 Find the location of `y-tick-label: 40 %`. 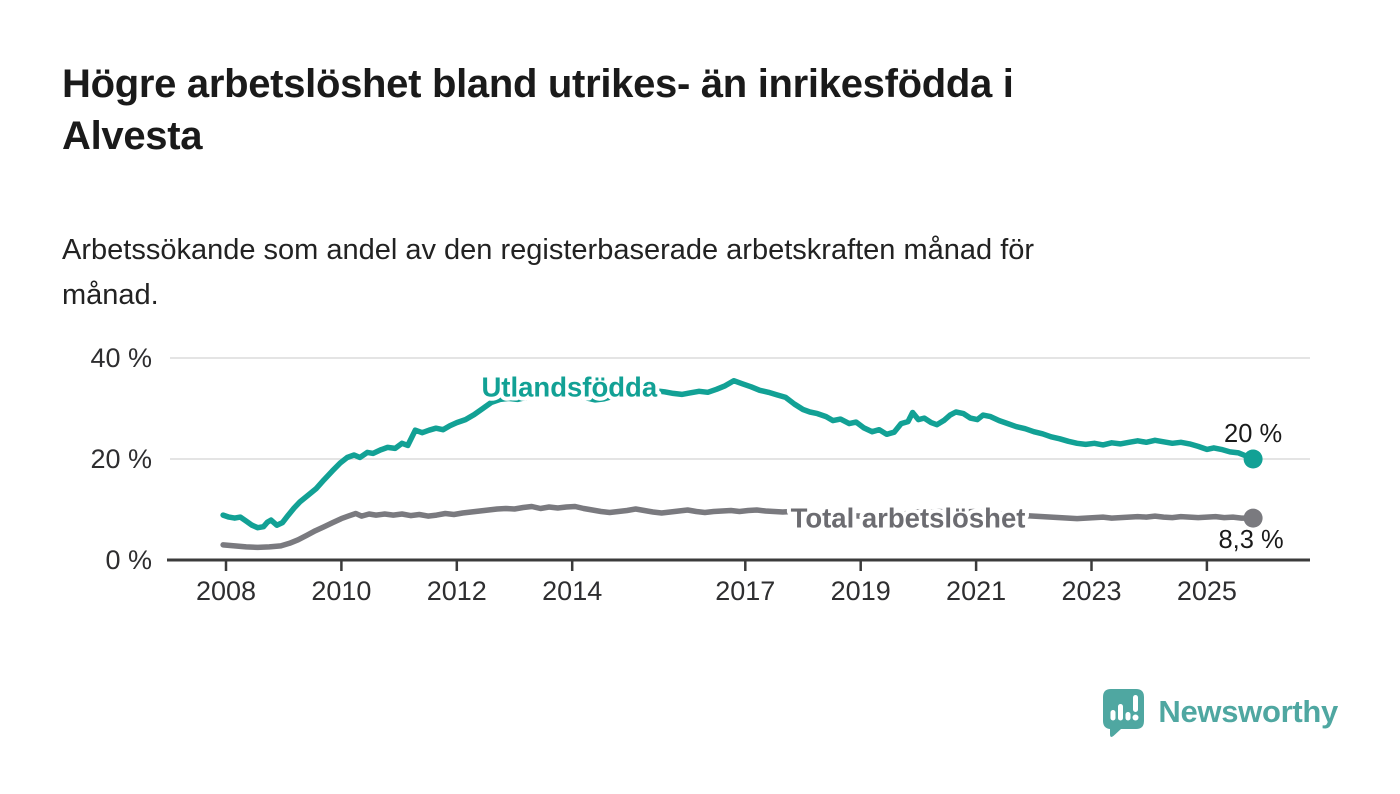

y-tick-label: 40 % is located at coordinates (121, 358).